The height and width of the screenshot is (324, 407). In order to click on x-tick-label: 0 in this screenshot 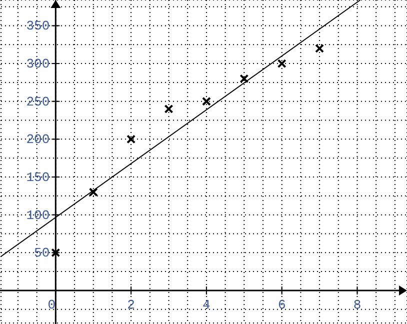, I will do `click(52, 304)`.